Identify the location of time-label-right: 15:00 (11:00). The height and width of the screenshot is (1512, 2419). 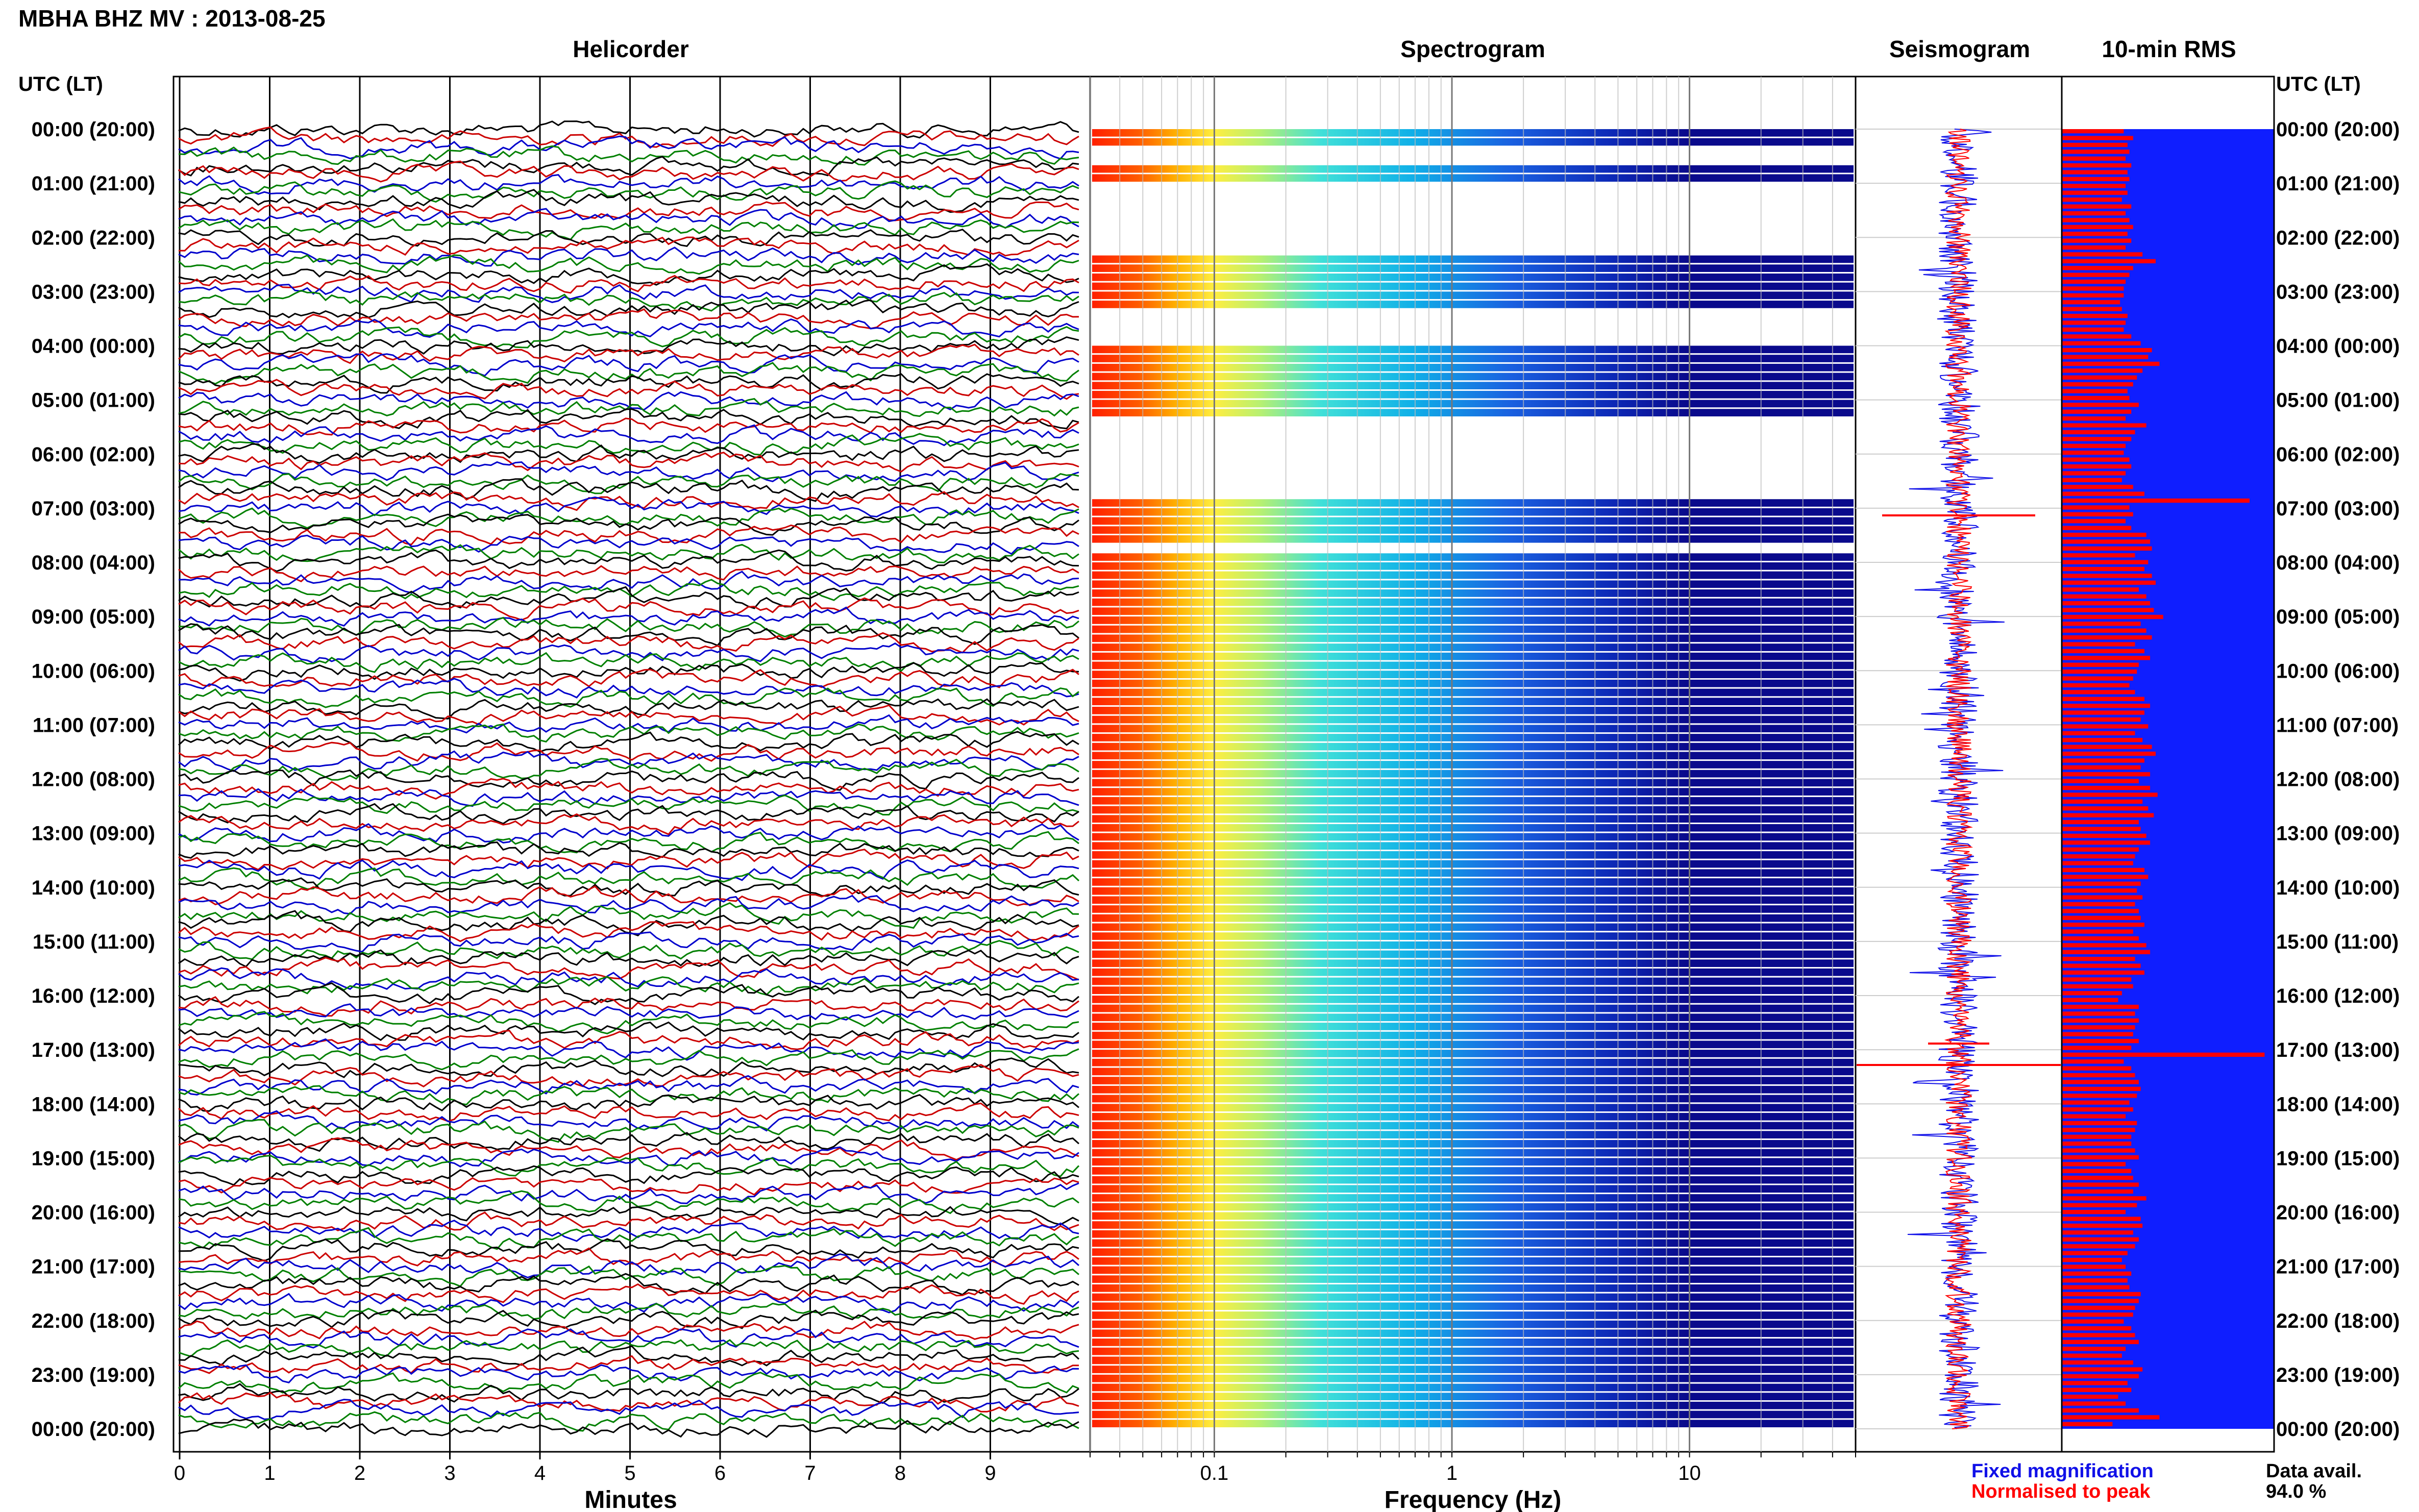
(2337, 942).